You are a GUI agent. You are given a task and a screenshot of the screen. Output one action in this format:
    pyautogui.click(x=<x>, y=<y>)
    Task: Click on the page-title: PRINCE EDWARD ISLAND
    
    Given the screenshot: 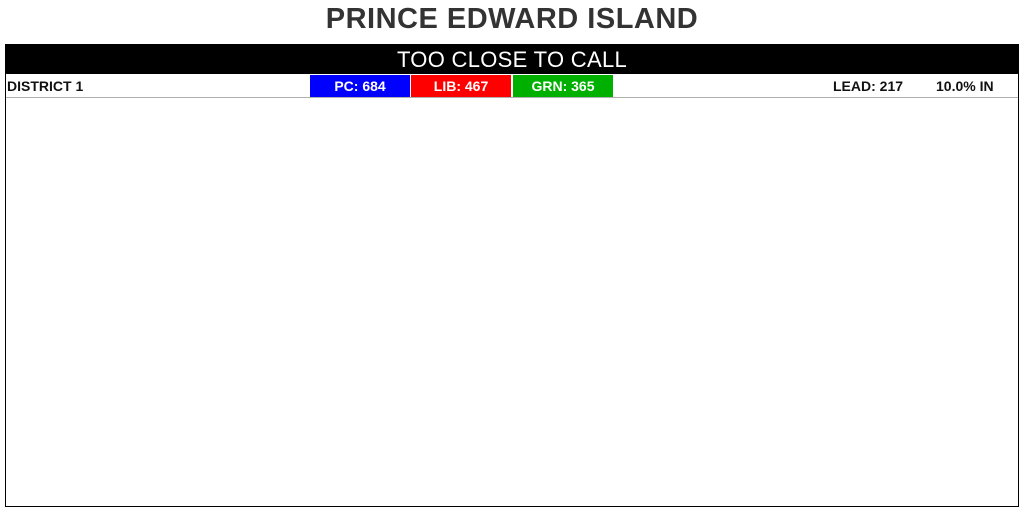 What is the action you would take?
    pyautogui.click(x=512, y=19)
    